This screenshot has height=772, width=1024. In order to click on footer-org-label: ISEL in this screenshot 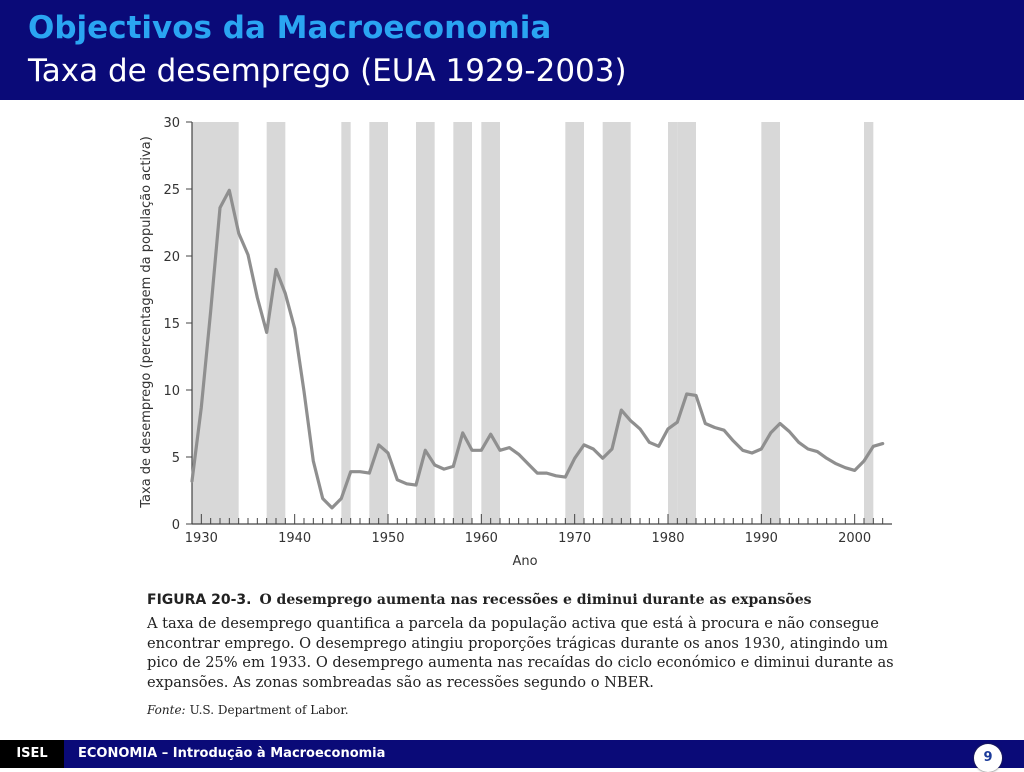, I will do `click(32, 754)`.